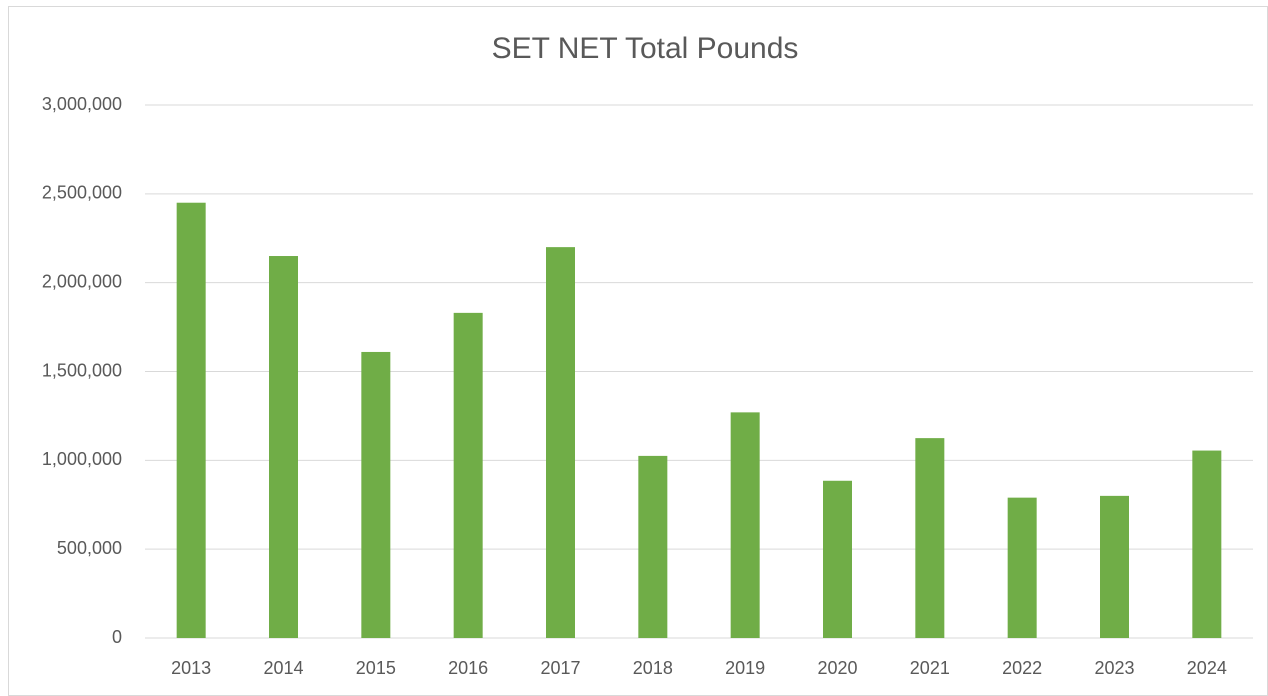  Describe the element at coordinates (930, 668) in the screenshot. I see `x-tick-label: 2021` at that location.